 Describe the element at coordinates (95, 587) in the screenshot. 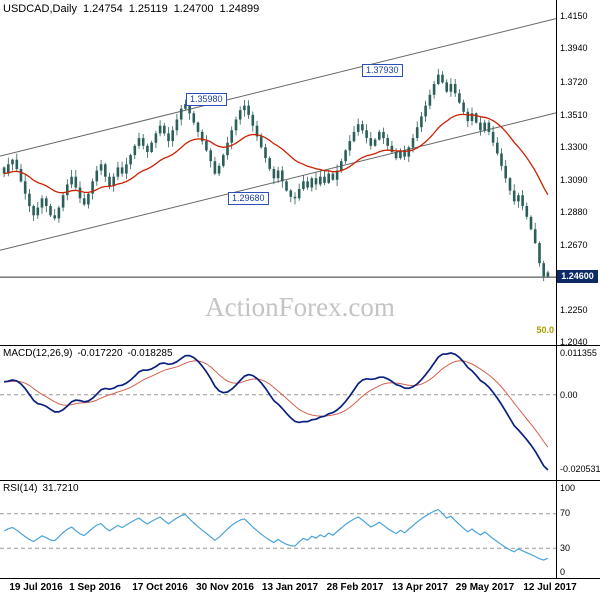

I see `x-axis-date-label: 1 Sep 2016` at that location.